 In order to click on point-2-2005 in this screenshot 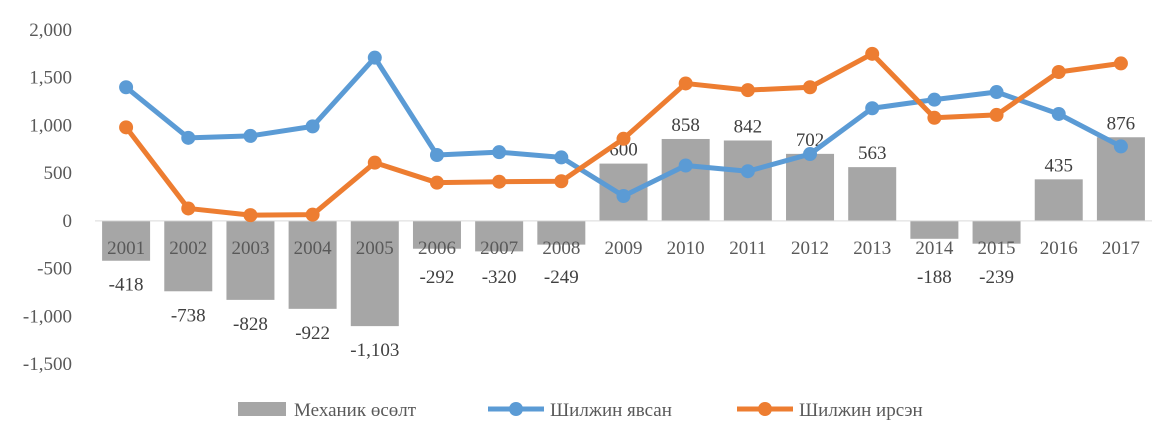, I will do `click(374, 162)`.